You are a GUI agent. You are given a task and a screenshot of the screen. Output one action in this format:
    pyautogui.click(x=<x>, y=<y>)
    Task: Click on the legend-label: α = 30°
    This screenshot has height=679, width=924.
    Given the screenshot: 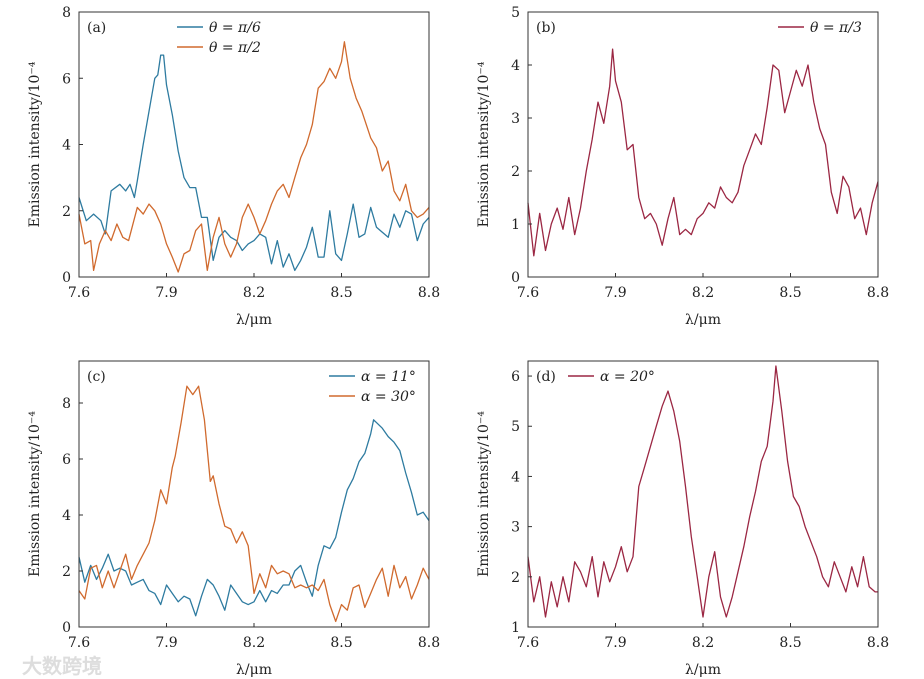 What is the action you would take?
    pyautogui.click(x=388, y=397)
    